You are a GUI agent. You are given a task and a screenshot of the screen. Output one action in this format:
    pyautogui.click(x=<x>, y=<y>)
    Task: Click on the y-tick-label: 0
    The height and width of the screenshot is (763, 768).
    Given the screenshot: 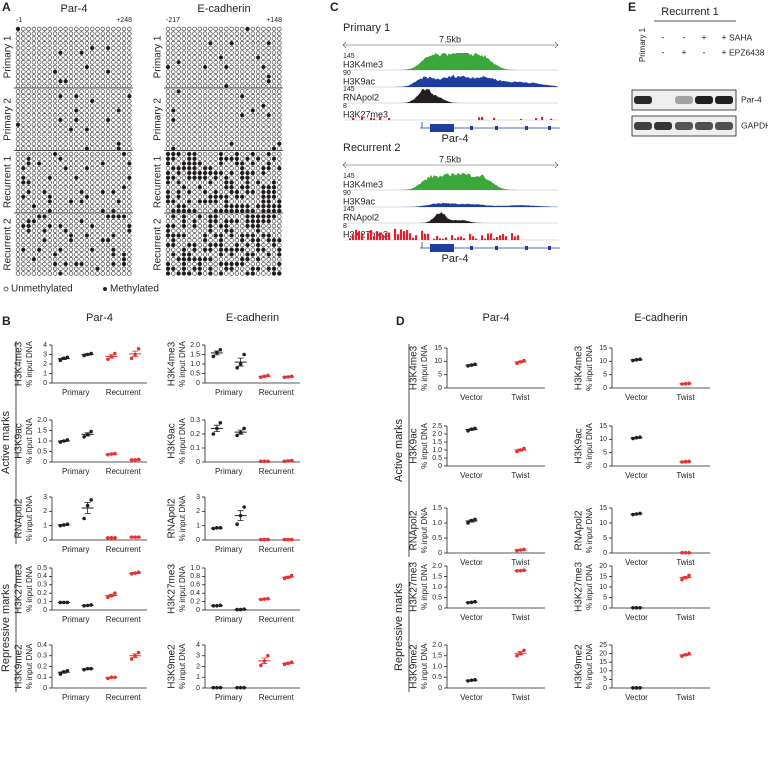 What is the action you would take?
    pyautogui.click(x=45, y=688)
    